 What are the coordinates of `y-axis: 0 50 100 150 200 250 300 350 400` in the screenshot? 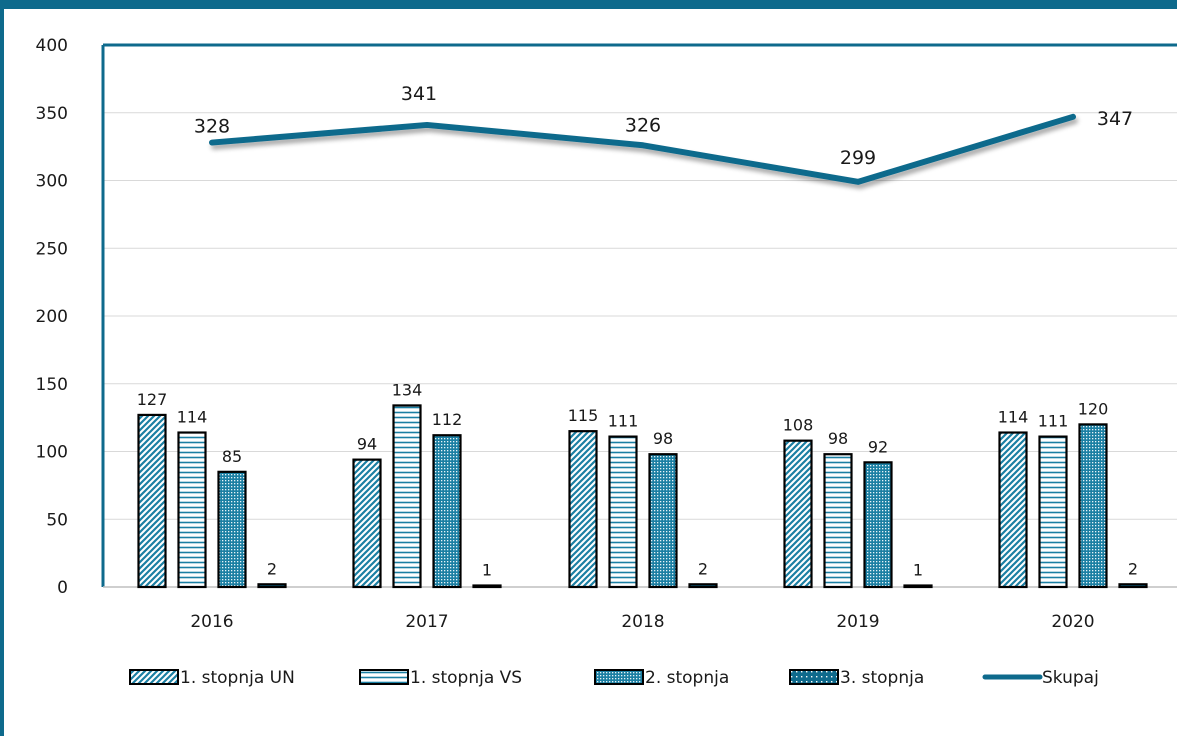 It's located at (52, 317).